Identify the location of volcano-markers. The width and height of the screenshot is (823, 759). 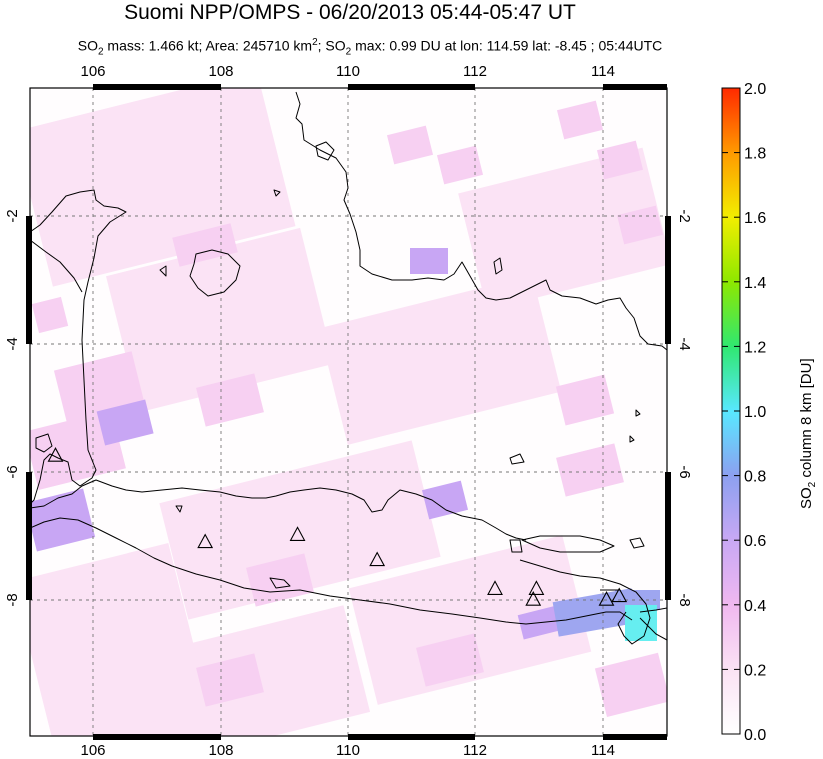
(337, 526).